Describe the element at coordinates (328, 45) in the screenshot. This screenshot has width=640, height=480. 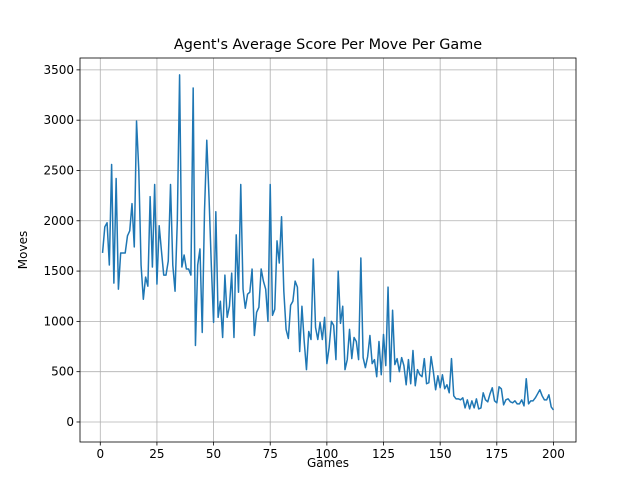
I see `chart-title: Agent's Average Score Per Move Per Game` at that location.